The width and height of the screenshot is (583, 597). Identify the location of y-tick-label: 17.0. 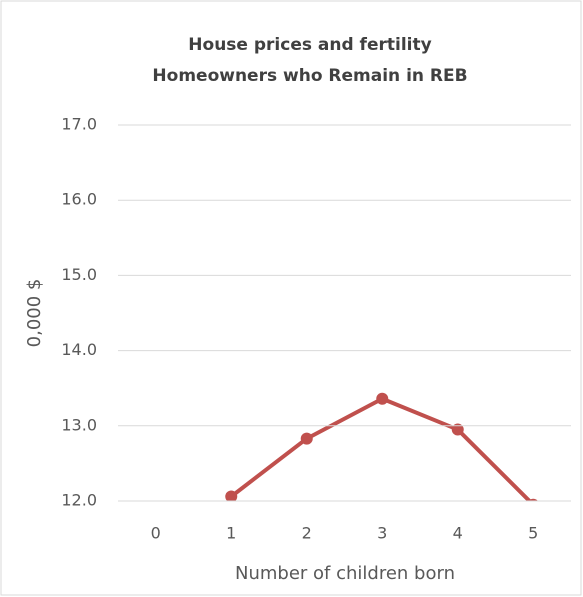
(79, 124).